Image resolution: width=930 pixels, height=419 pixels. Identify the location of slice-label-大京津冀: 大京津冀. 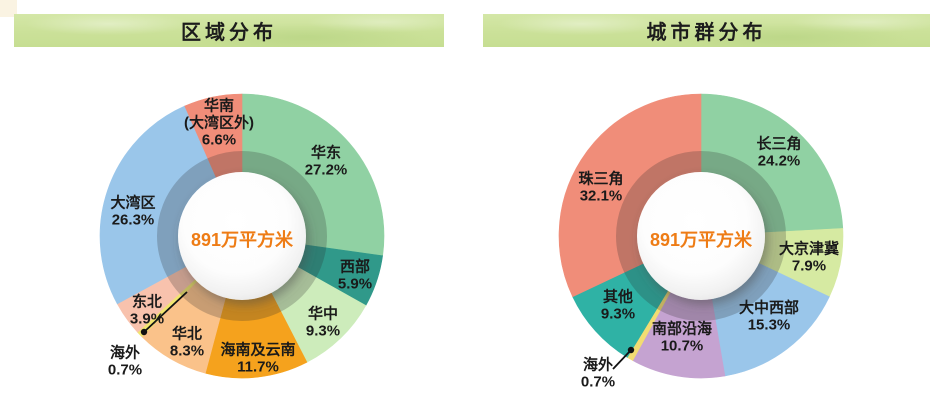
(809, 249).